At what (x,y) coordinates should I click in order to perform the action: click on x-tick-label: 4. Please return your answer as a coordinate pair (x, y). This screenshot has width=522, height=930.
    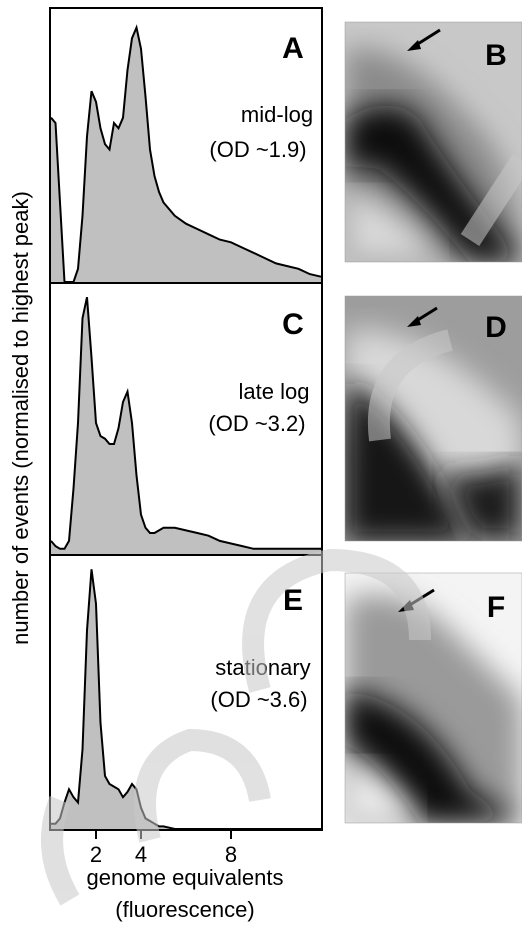
    Looking at the image, I should click on (141, 854).